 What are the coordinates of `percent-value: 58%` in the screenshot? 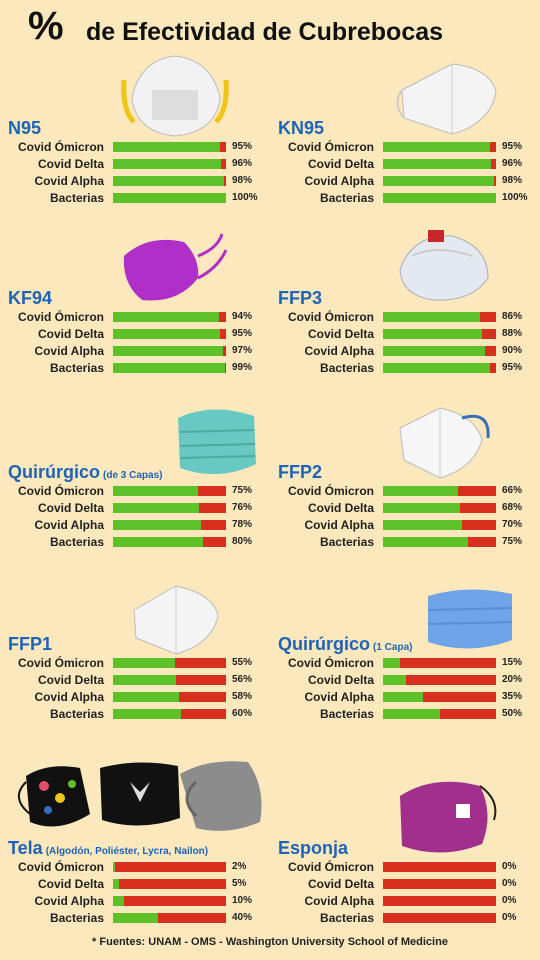 It's located at (242, 696).